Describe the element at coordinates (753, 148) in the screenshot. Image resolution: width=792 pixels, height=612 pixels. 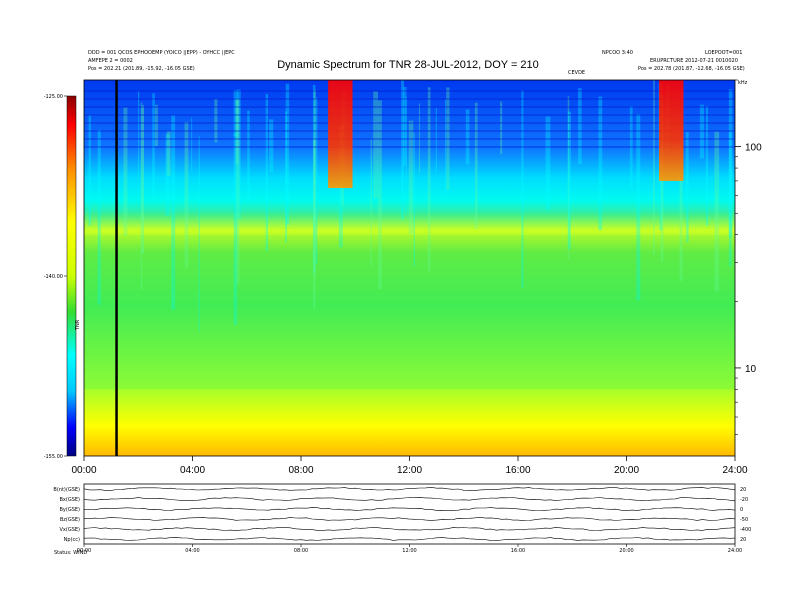
I see `frequency-tick-label: 100` at that location.